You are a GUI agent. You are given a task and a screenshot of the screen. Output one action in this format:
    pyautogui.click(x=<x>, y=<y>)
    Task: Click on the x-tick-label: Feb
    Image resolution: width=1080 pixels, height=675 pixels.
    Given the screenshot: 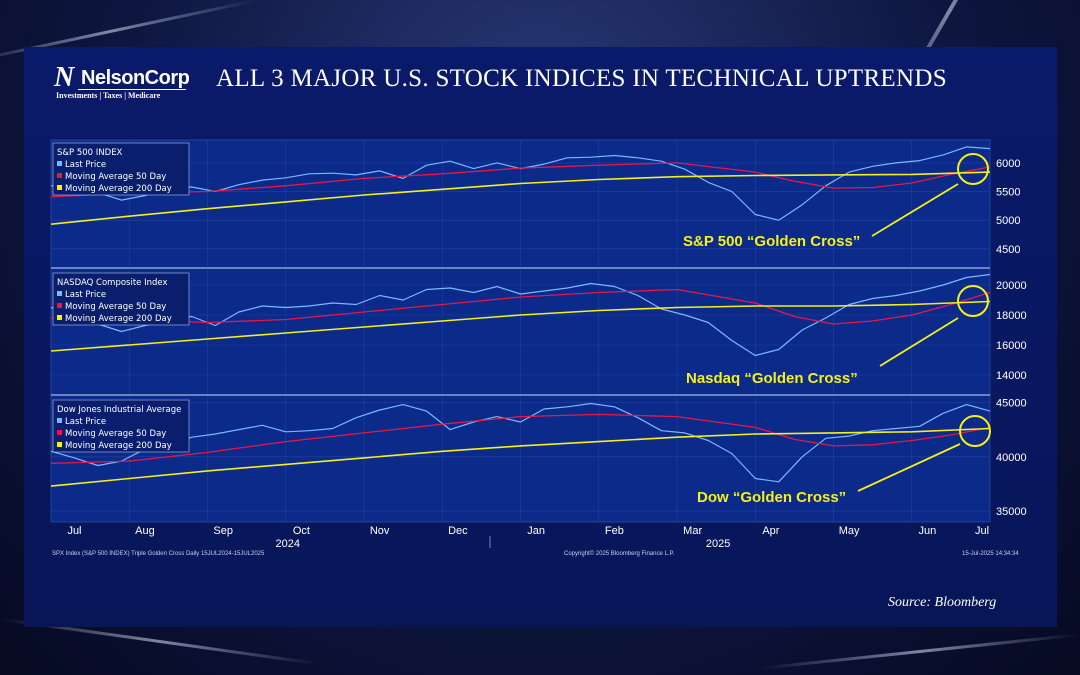 What is the action you would take?
    pyautogui.click(x=614, y=531)
    